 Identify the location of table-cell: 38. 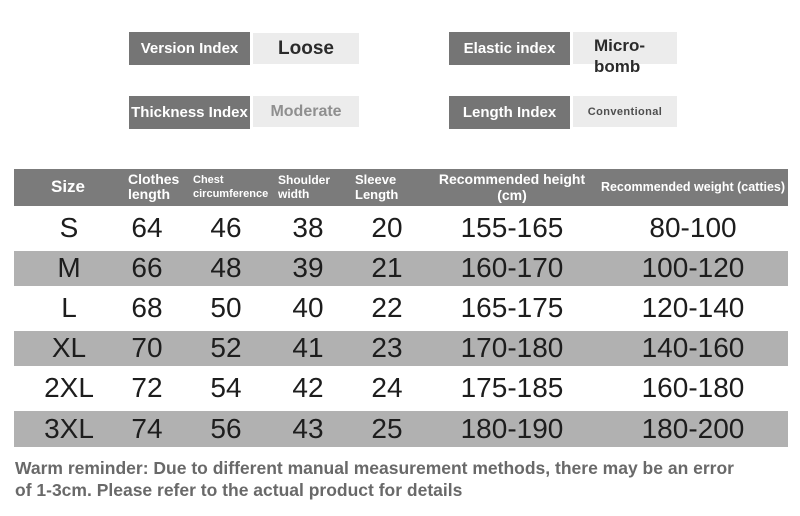
(308, 227).